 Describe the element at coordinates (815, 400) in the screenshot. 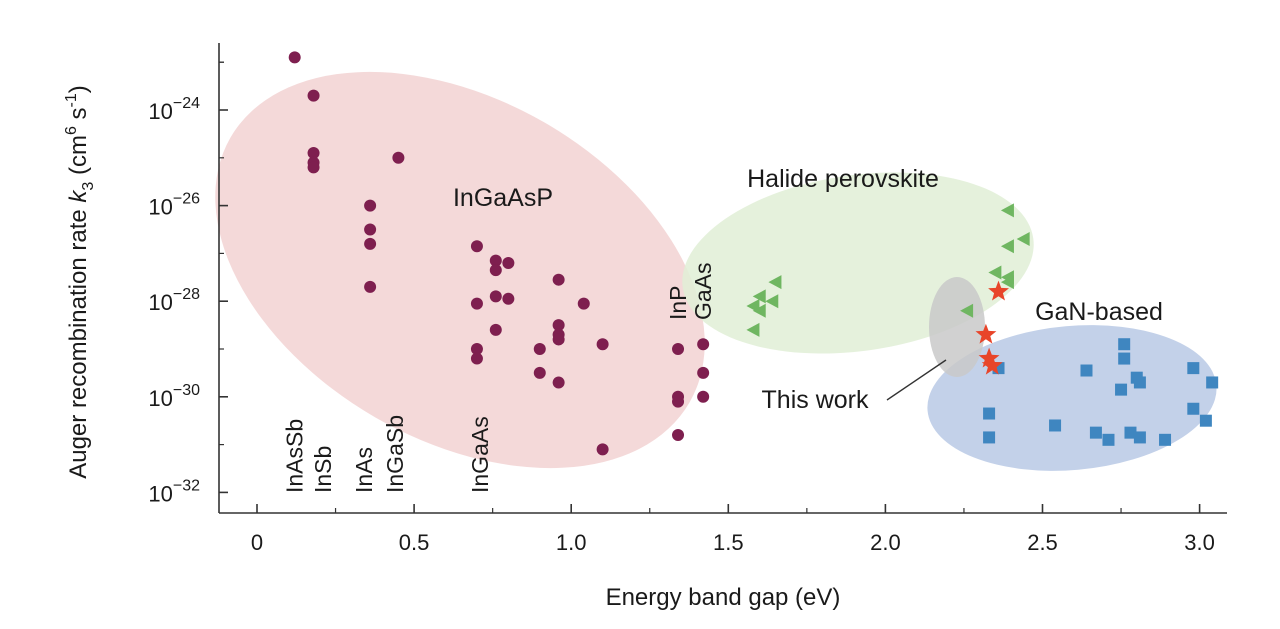

I see `label-this-work: This work` at that location.